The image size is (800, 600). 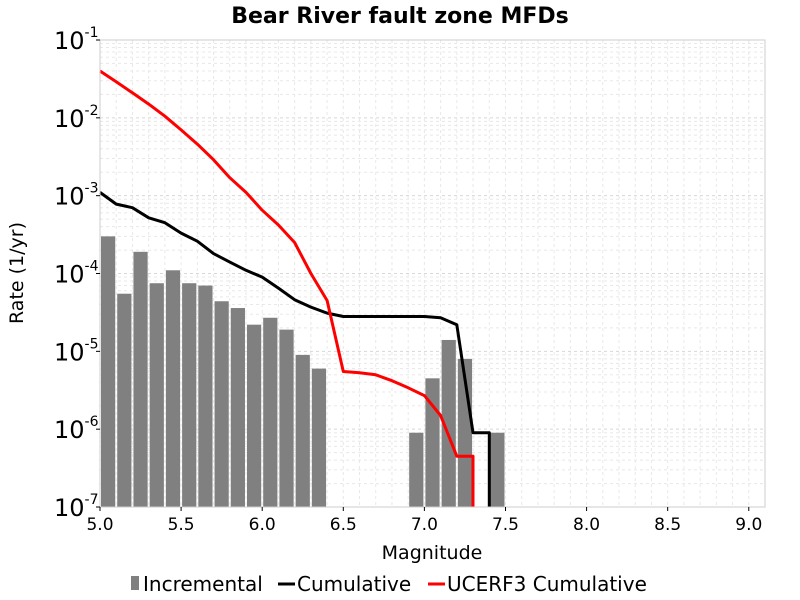 What do you see at coordinates (262, 525) in the screenshot?
I see `x-tick-label: 6.0` at bounding box center [262, 525].